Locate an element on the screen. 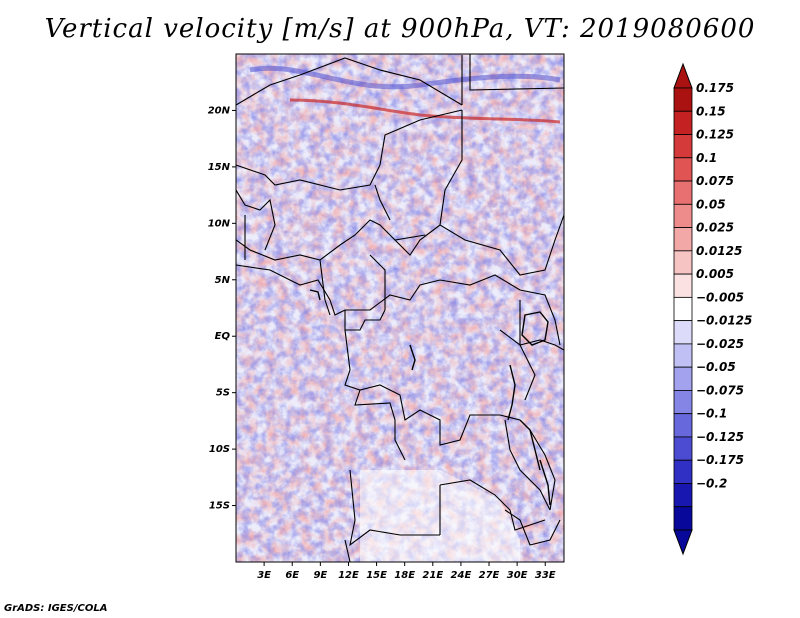 The height and width of the screenshot is (618, 800). lakes is located at coordinates (430, 397).